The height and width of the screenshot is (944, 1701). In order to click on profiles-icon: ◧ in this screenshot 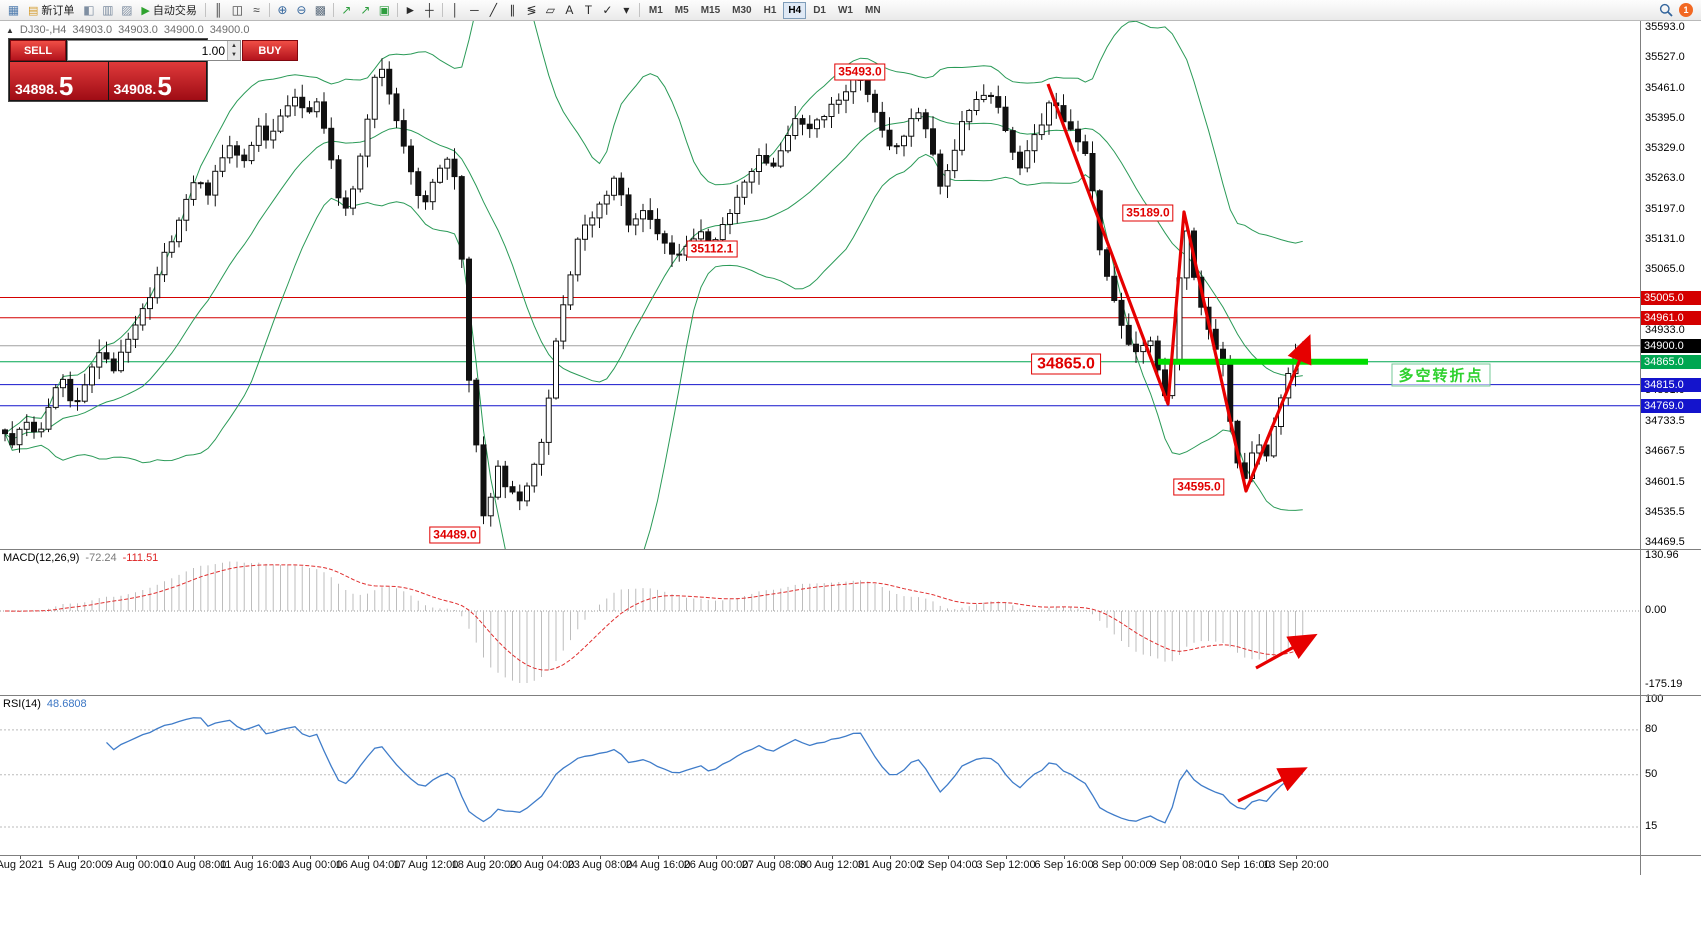, I will do `click(89, 10)`.